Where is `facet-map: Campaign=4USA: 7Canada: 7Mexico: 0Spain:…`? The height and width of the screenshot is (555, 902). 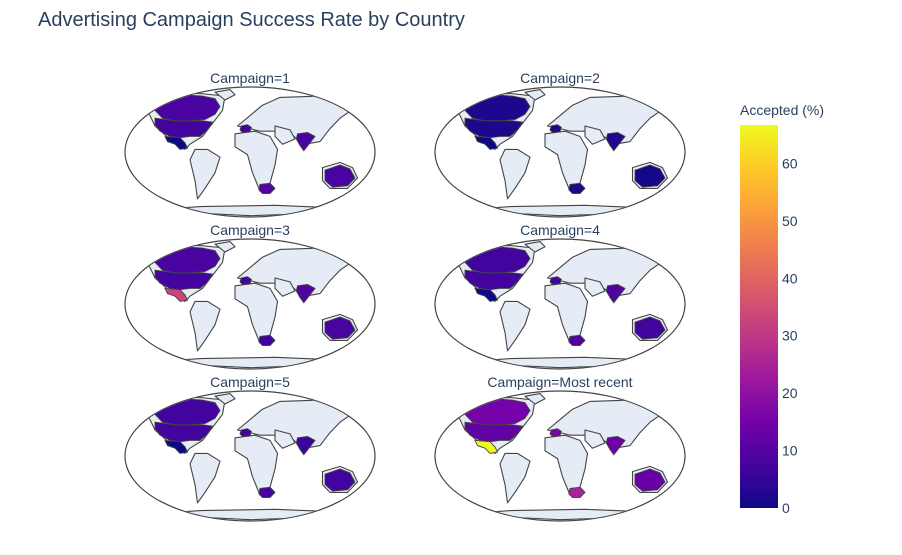 facet-map: Campaign=4USA: 7Canada: 7Mexico: 0Spain:… is located at coordinates (560, 296).